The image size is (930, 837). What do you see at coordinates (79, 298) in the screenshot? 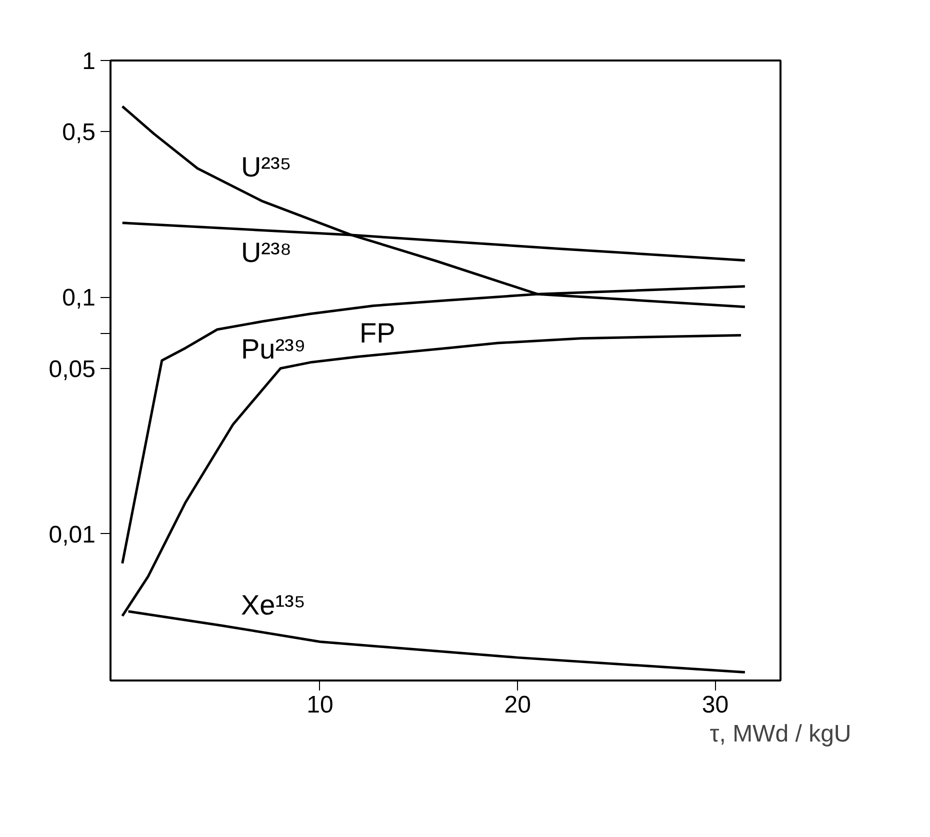
I see `y-tick-label: 0,1` at bounding box center [79, 298].